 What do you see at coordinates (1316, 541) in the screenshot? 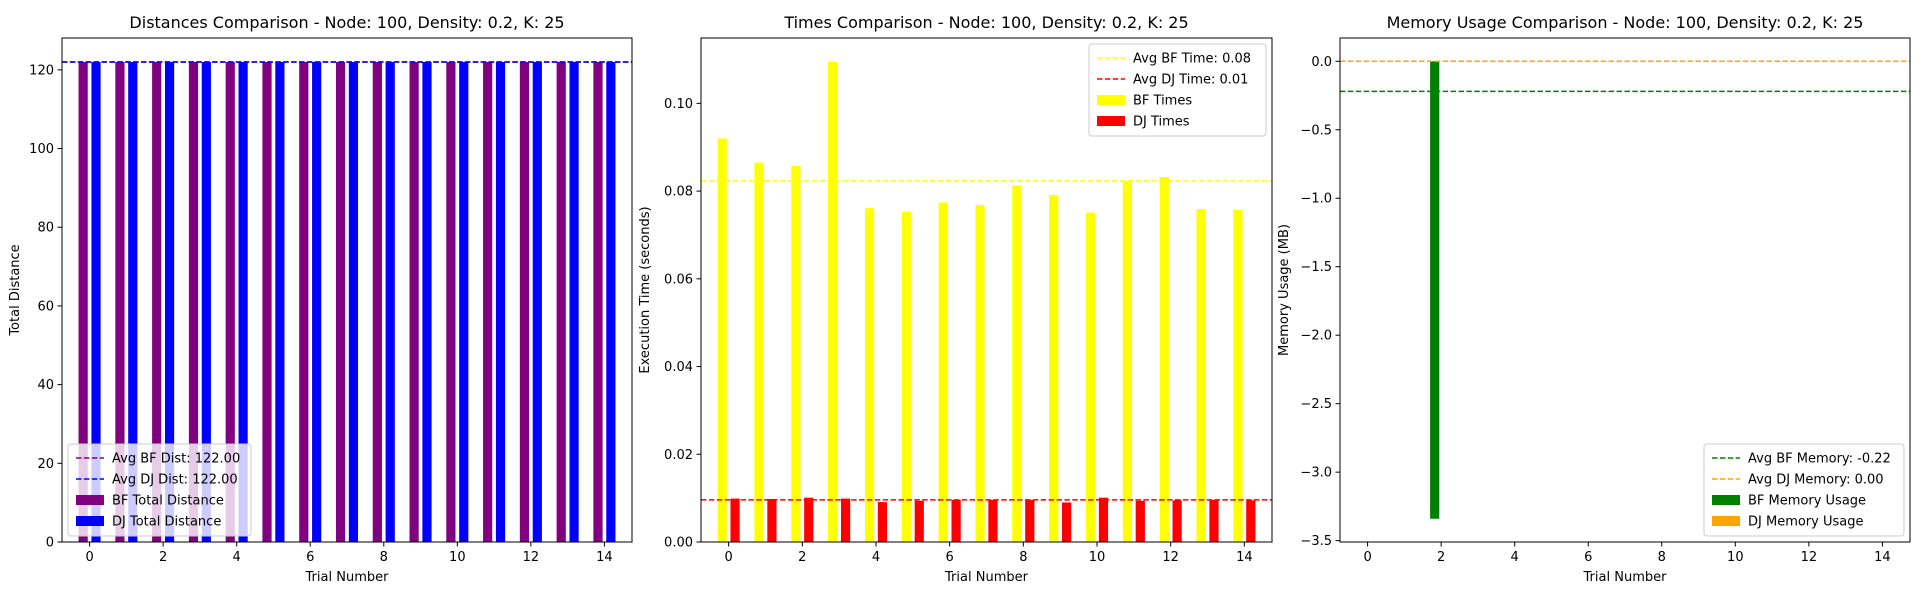
I see `y-tick-label: −3.5` at bounding box center [1316, 541].